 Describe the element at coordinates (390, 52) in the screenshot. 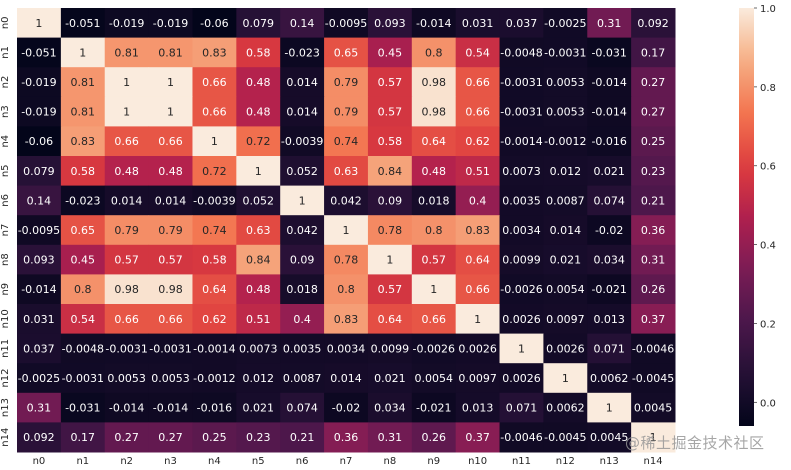

I see `cell-value-label: 0.45` at that location.